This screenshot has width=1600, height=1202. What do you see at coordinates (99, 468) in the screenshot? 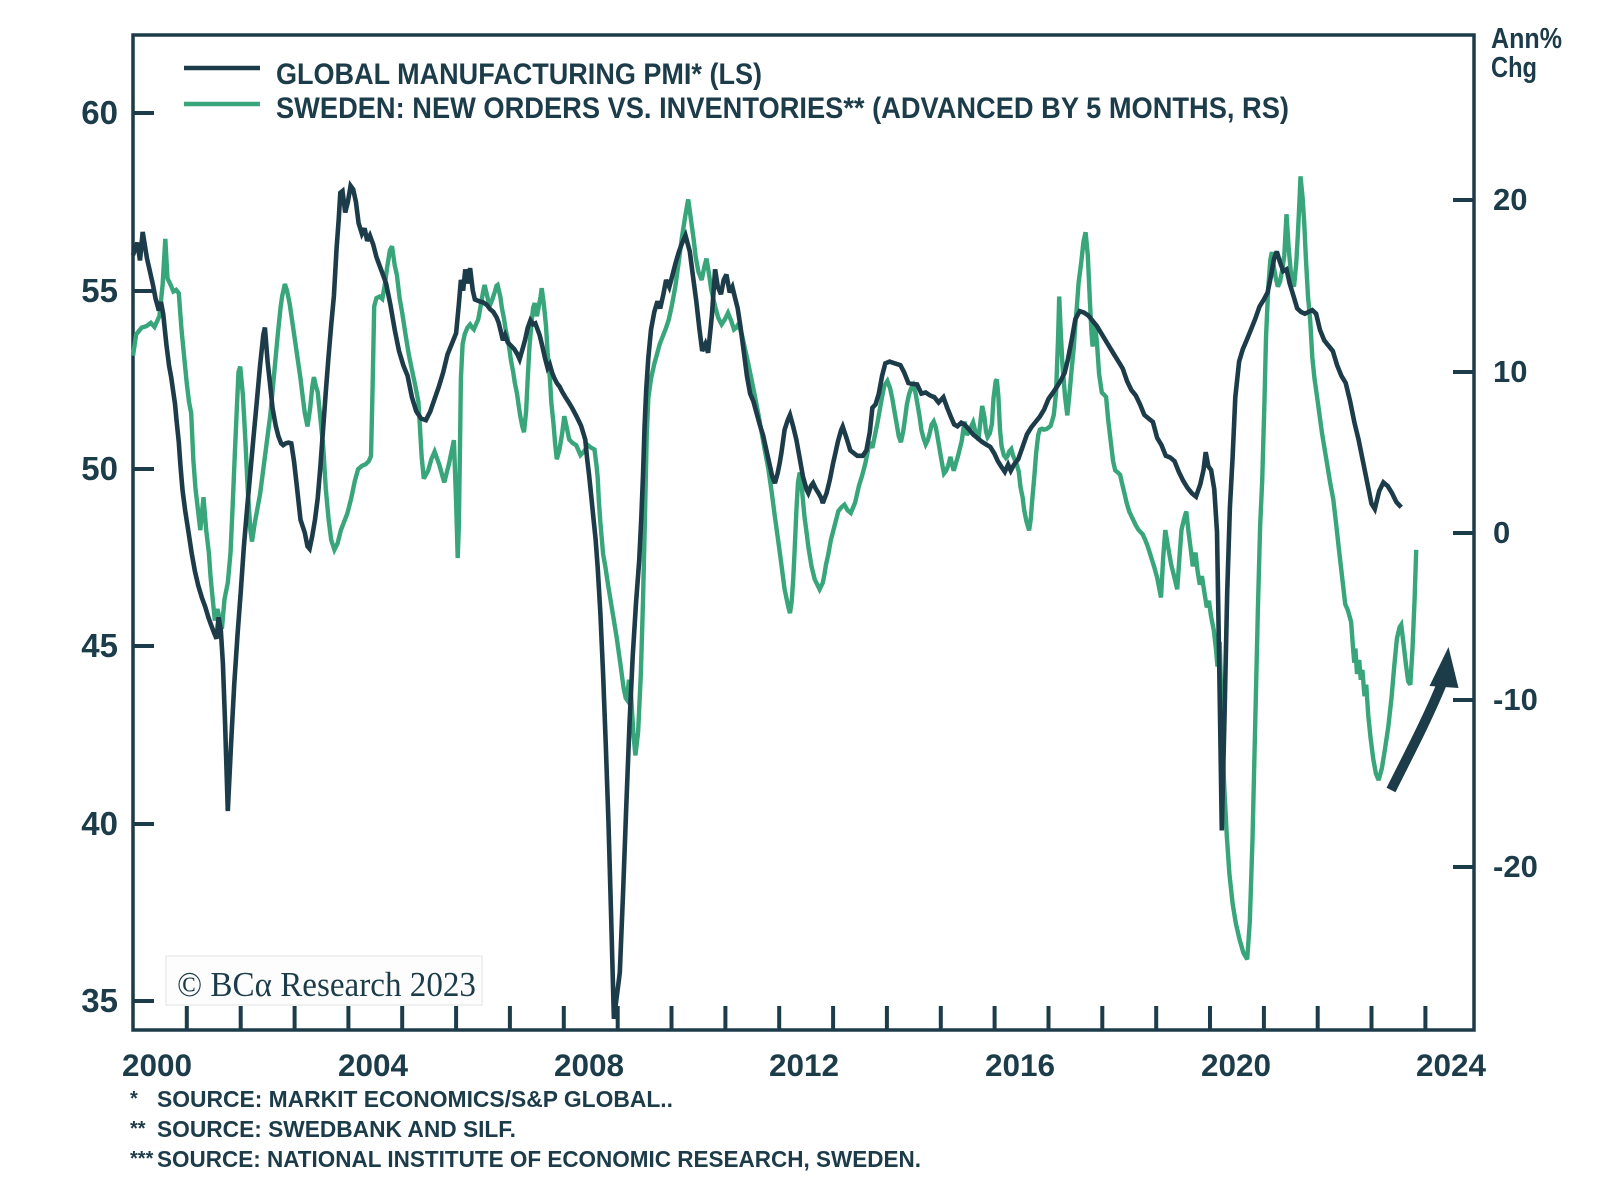
I see `svg-text: 50` at bounding box center [99, 468].